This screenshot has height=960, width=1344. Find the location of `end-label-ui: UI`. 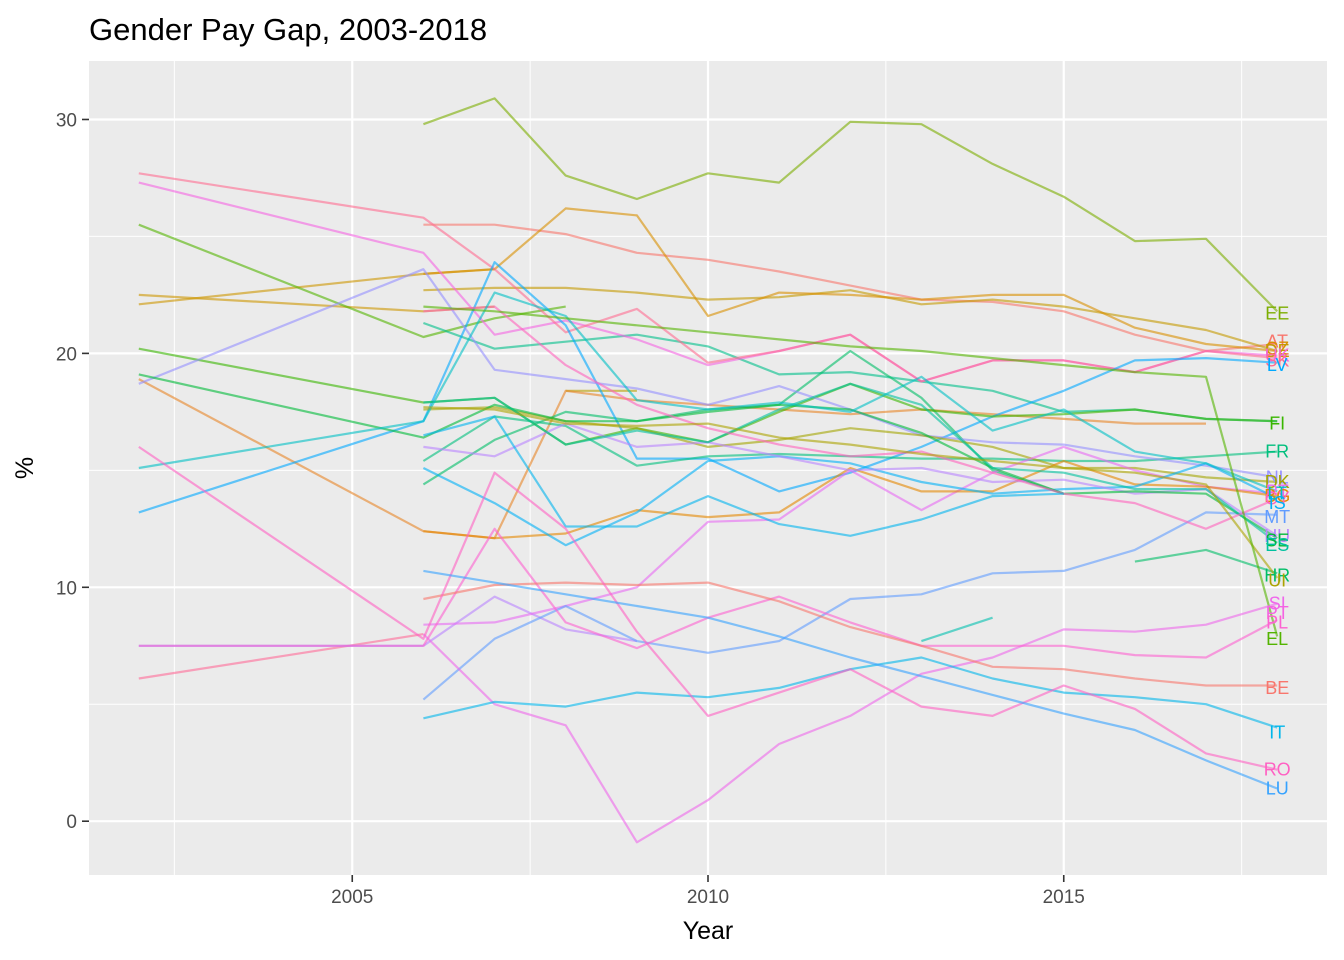

end-label-ui: UI is located at coordinates (1277, 580).